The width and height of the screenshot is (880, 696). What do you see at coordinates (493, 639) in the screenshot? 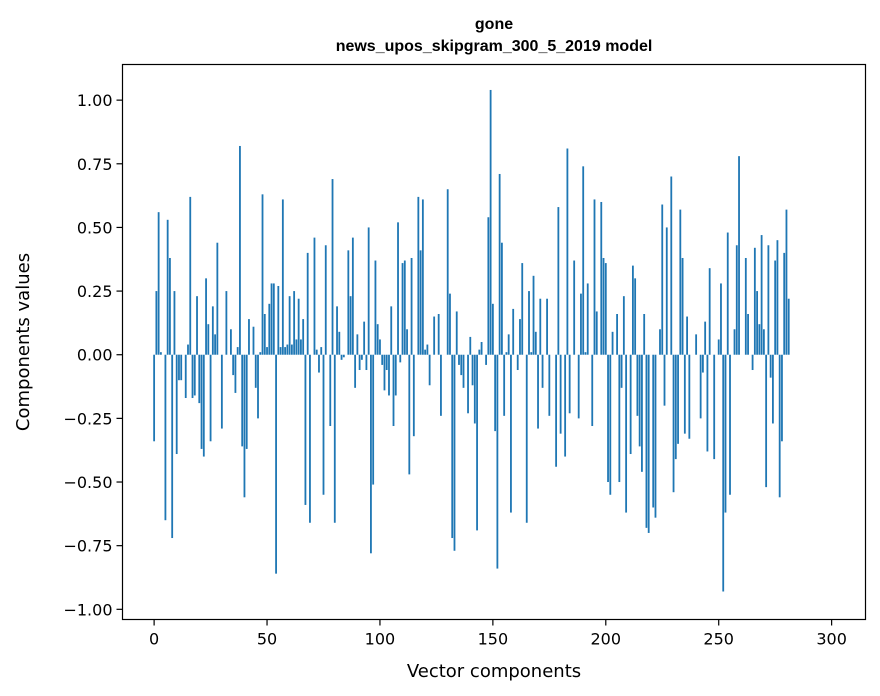
I see `x-tick-label: 150` at bounding box center [493, 639].